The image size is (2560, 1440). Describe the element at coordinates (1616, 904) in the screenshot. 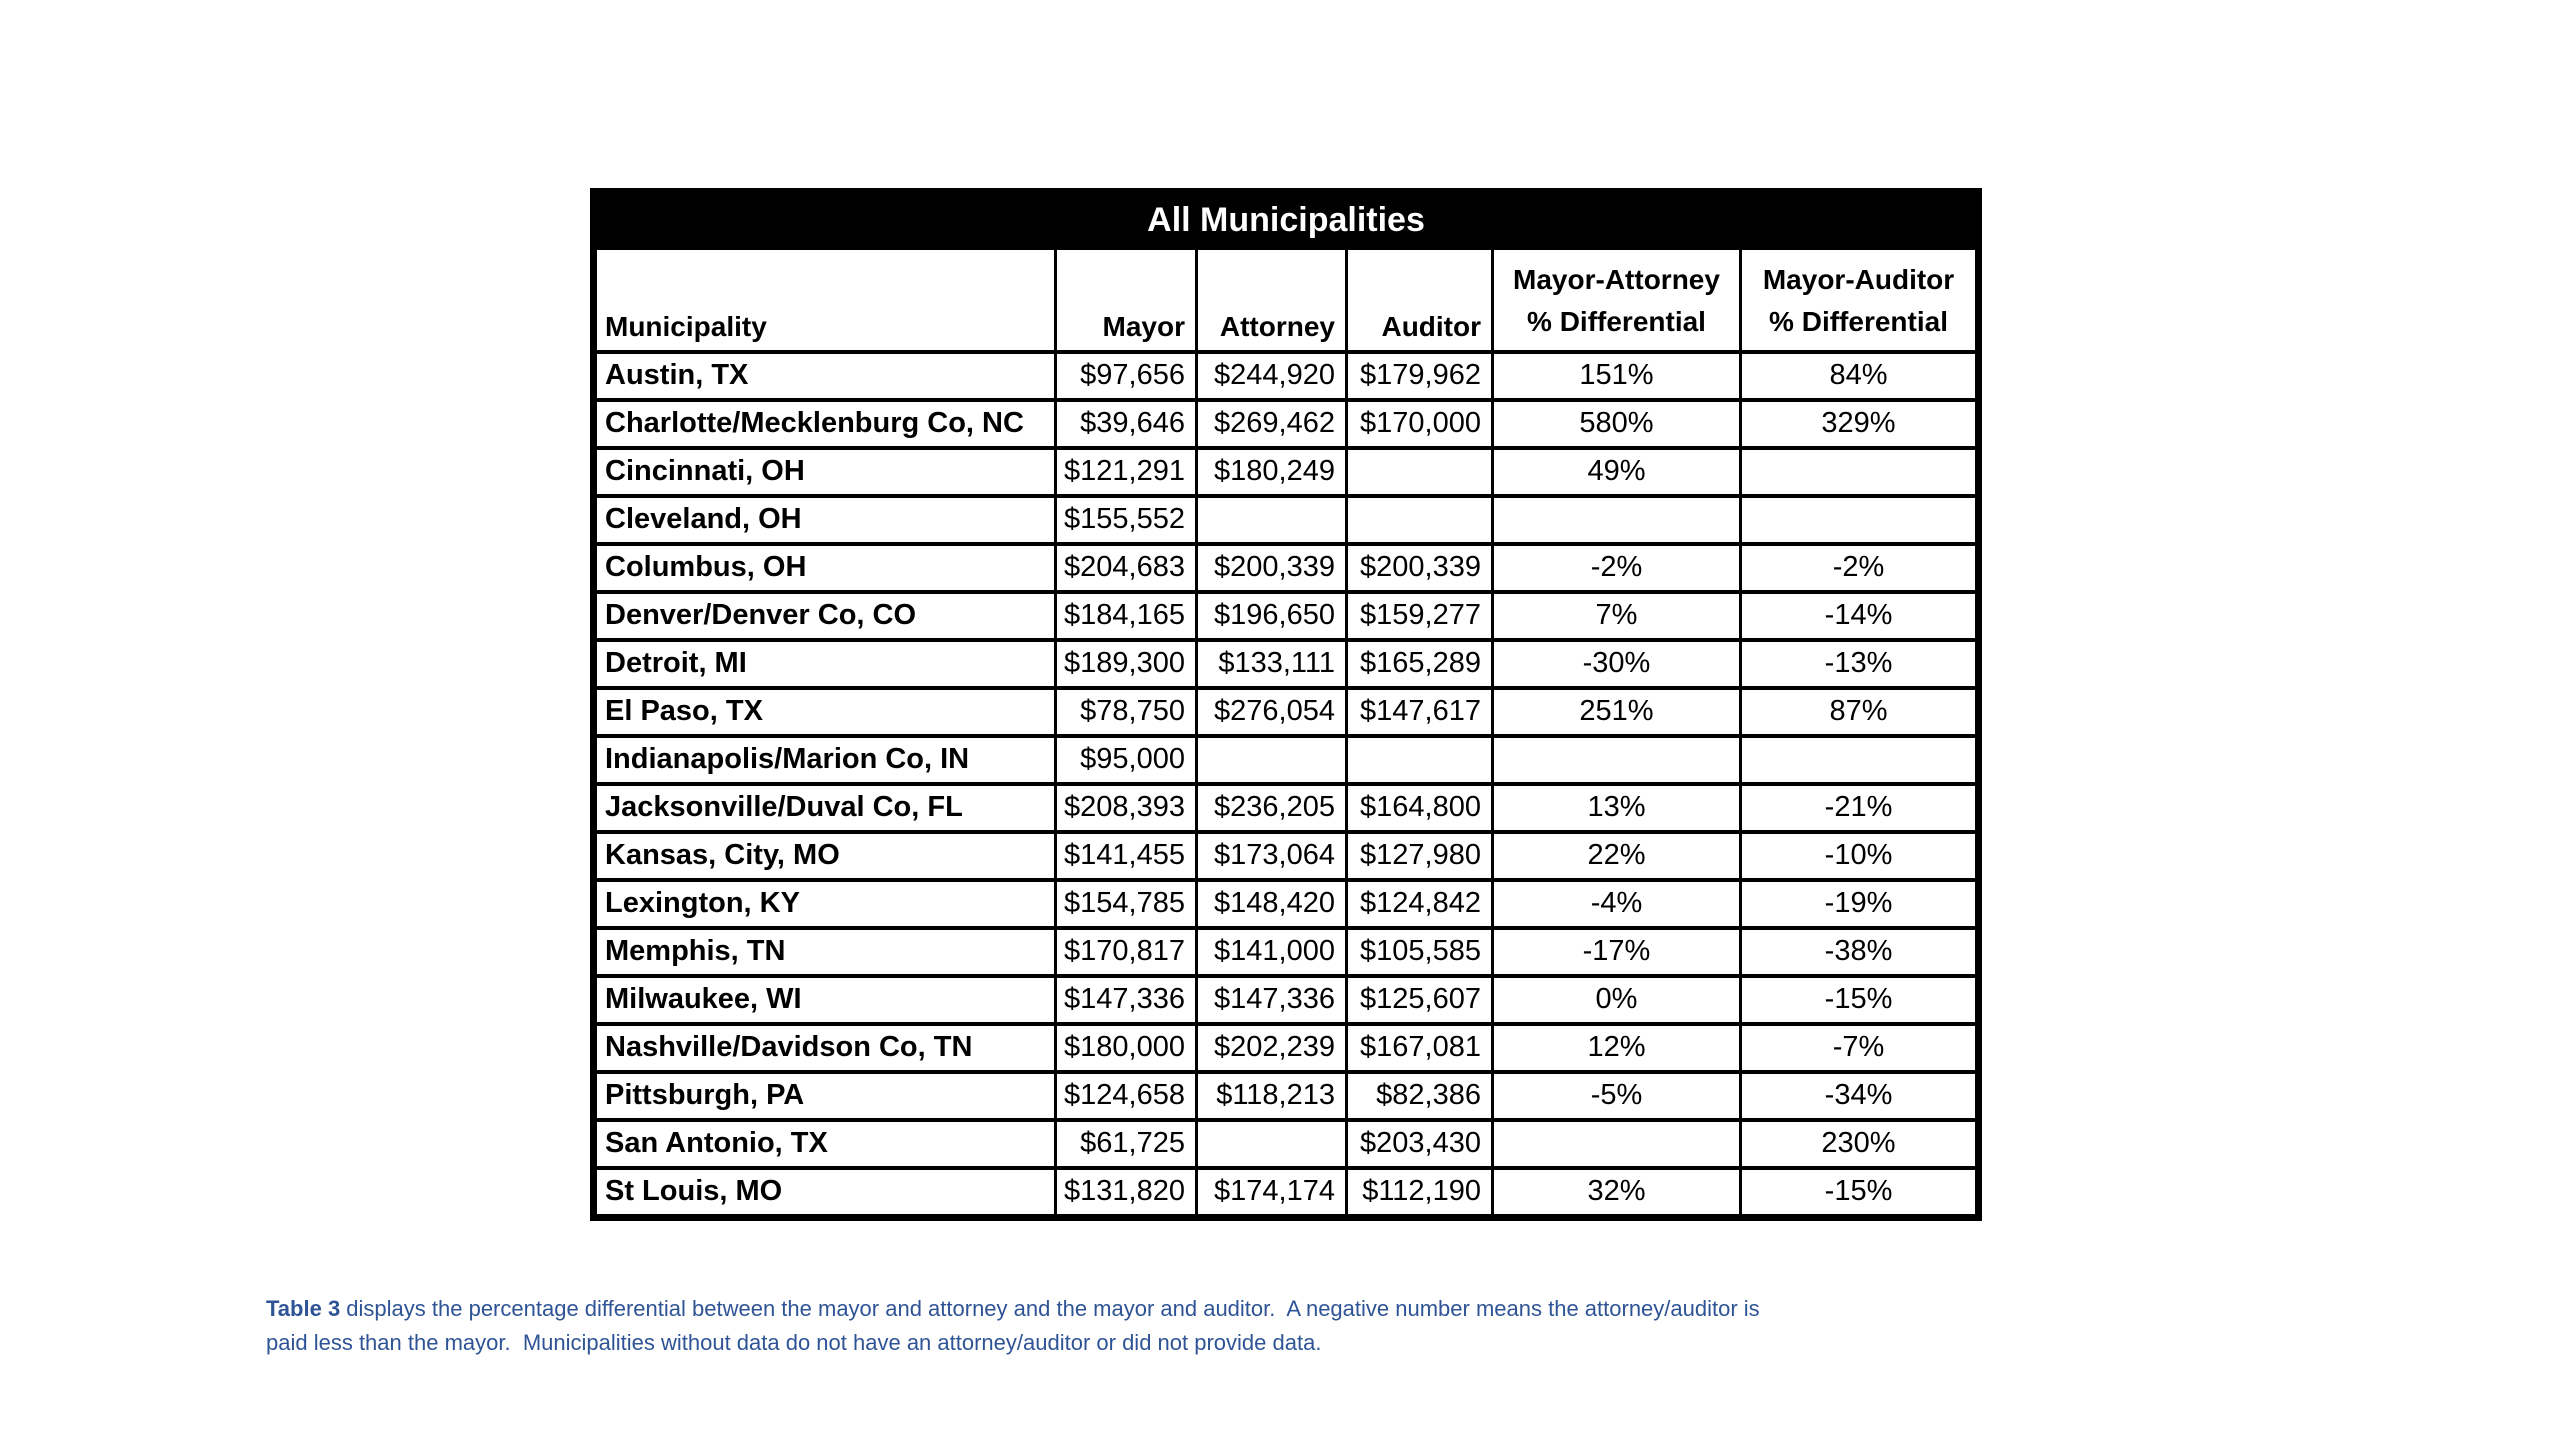

I see `cell-mayor-attorney-diff: -4%` at that location.